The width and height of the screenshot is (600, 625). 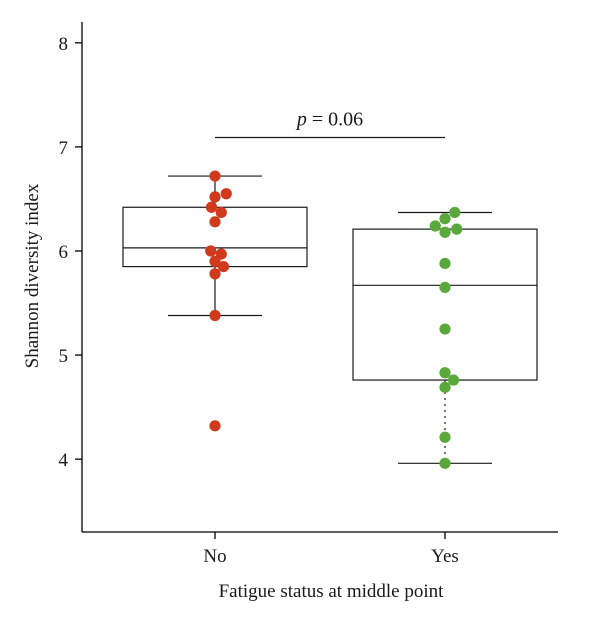 I want to click on p-symbol: p, so click(x=301, y=120).